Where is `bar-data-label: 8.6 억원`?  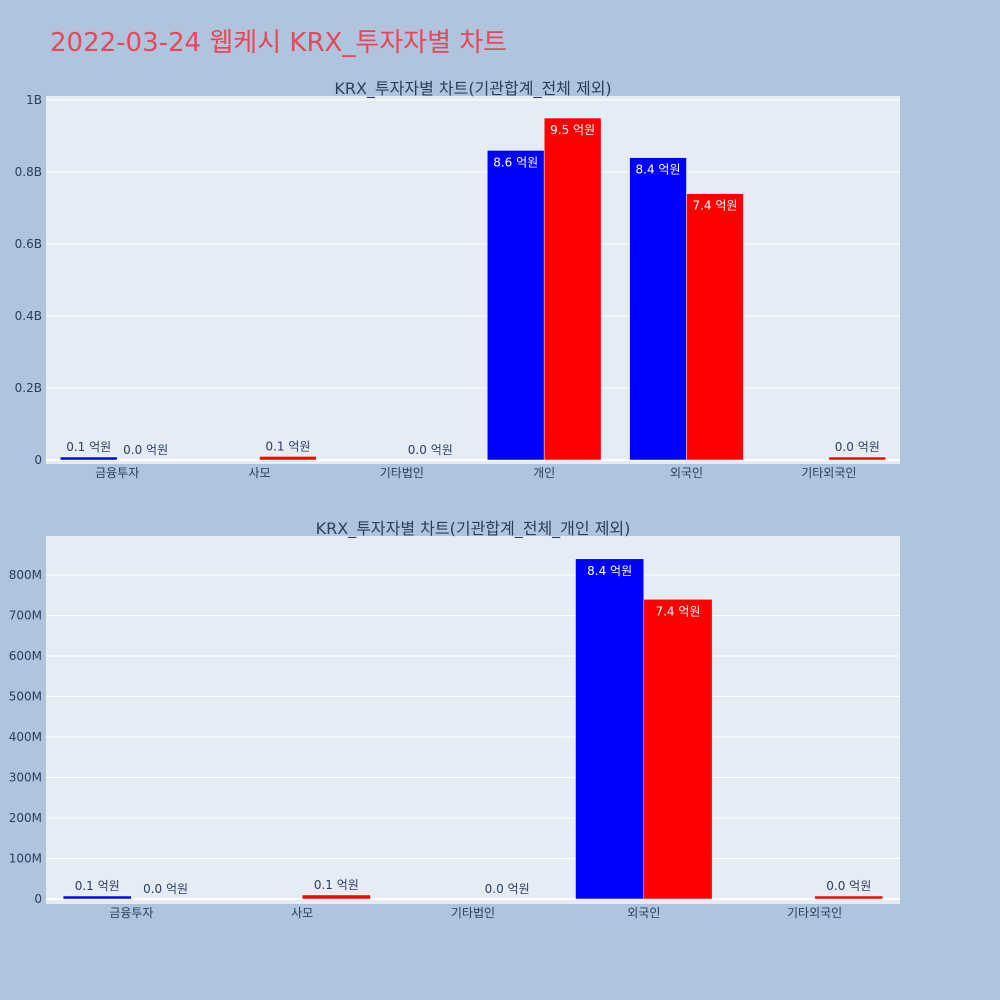 bar-data-label: 8.6 억원 is located at coordinates (515, 162).